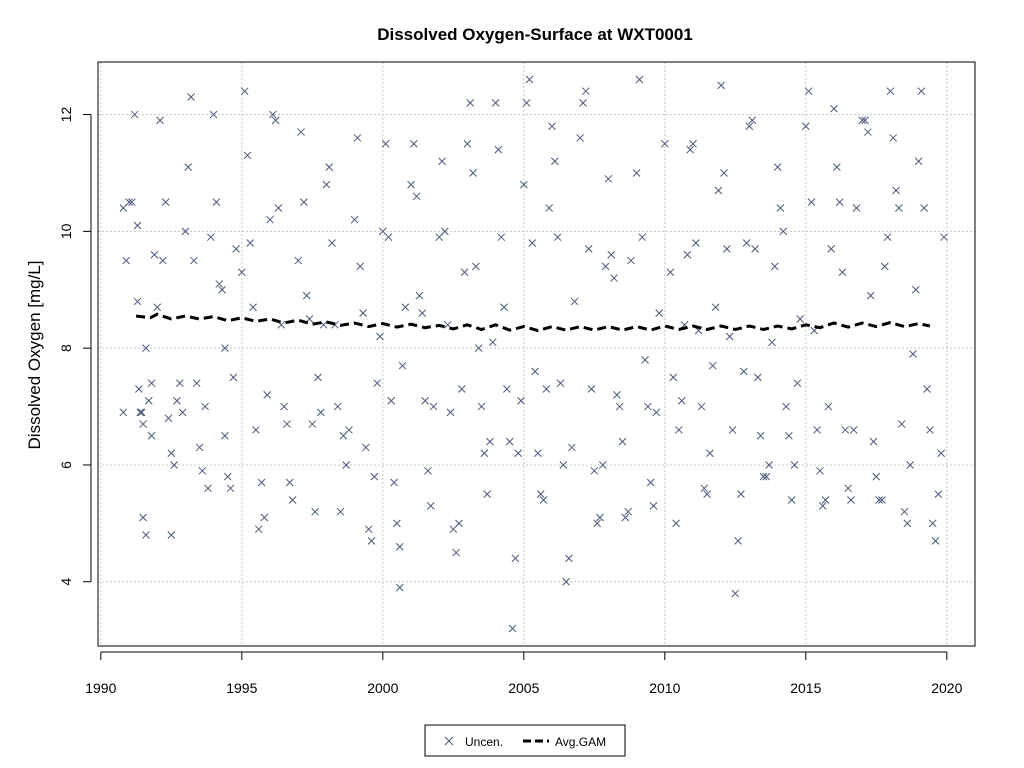 This screenshot has width=1024, height=768. Describe the element at coordinates (533, 322) in the screenshot. I see `gam-line` at that location.